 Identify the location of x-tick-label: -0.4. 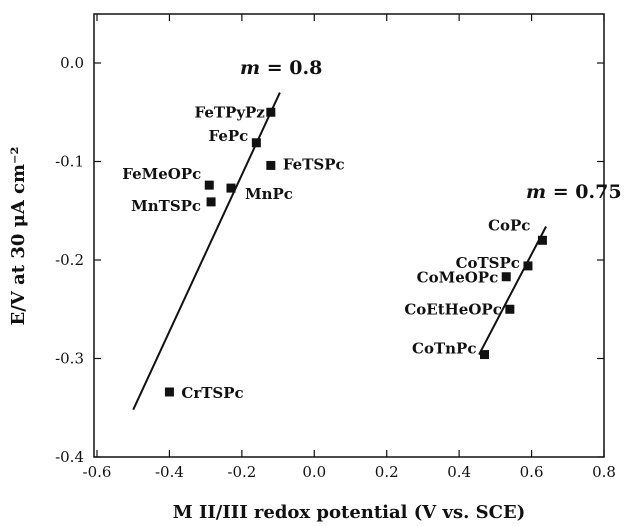
(169, 472).